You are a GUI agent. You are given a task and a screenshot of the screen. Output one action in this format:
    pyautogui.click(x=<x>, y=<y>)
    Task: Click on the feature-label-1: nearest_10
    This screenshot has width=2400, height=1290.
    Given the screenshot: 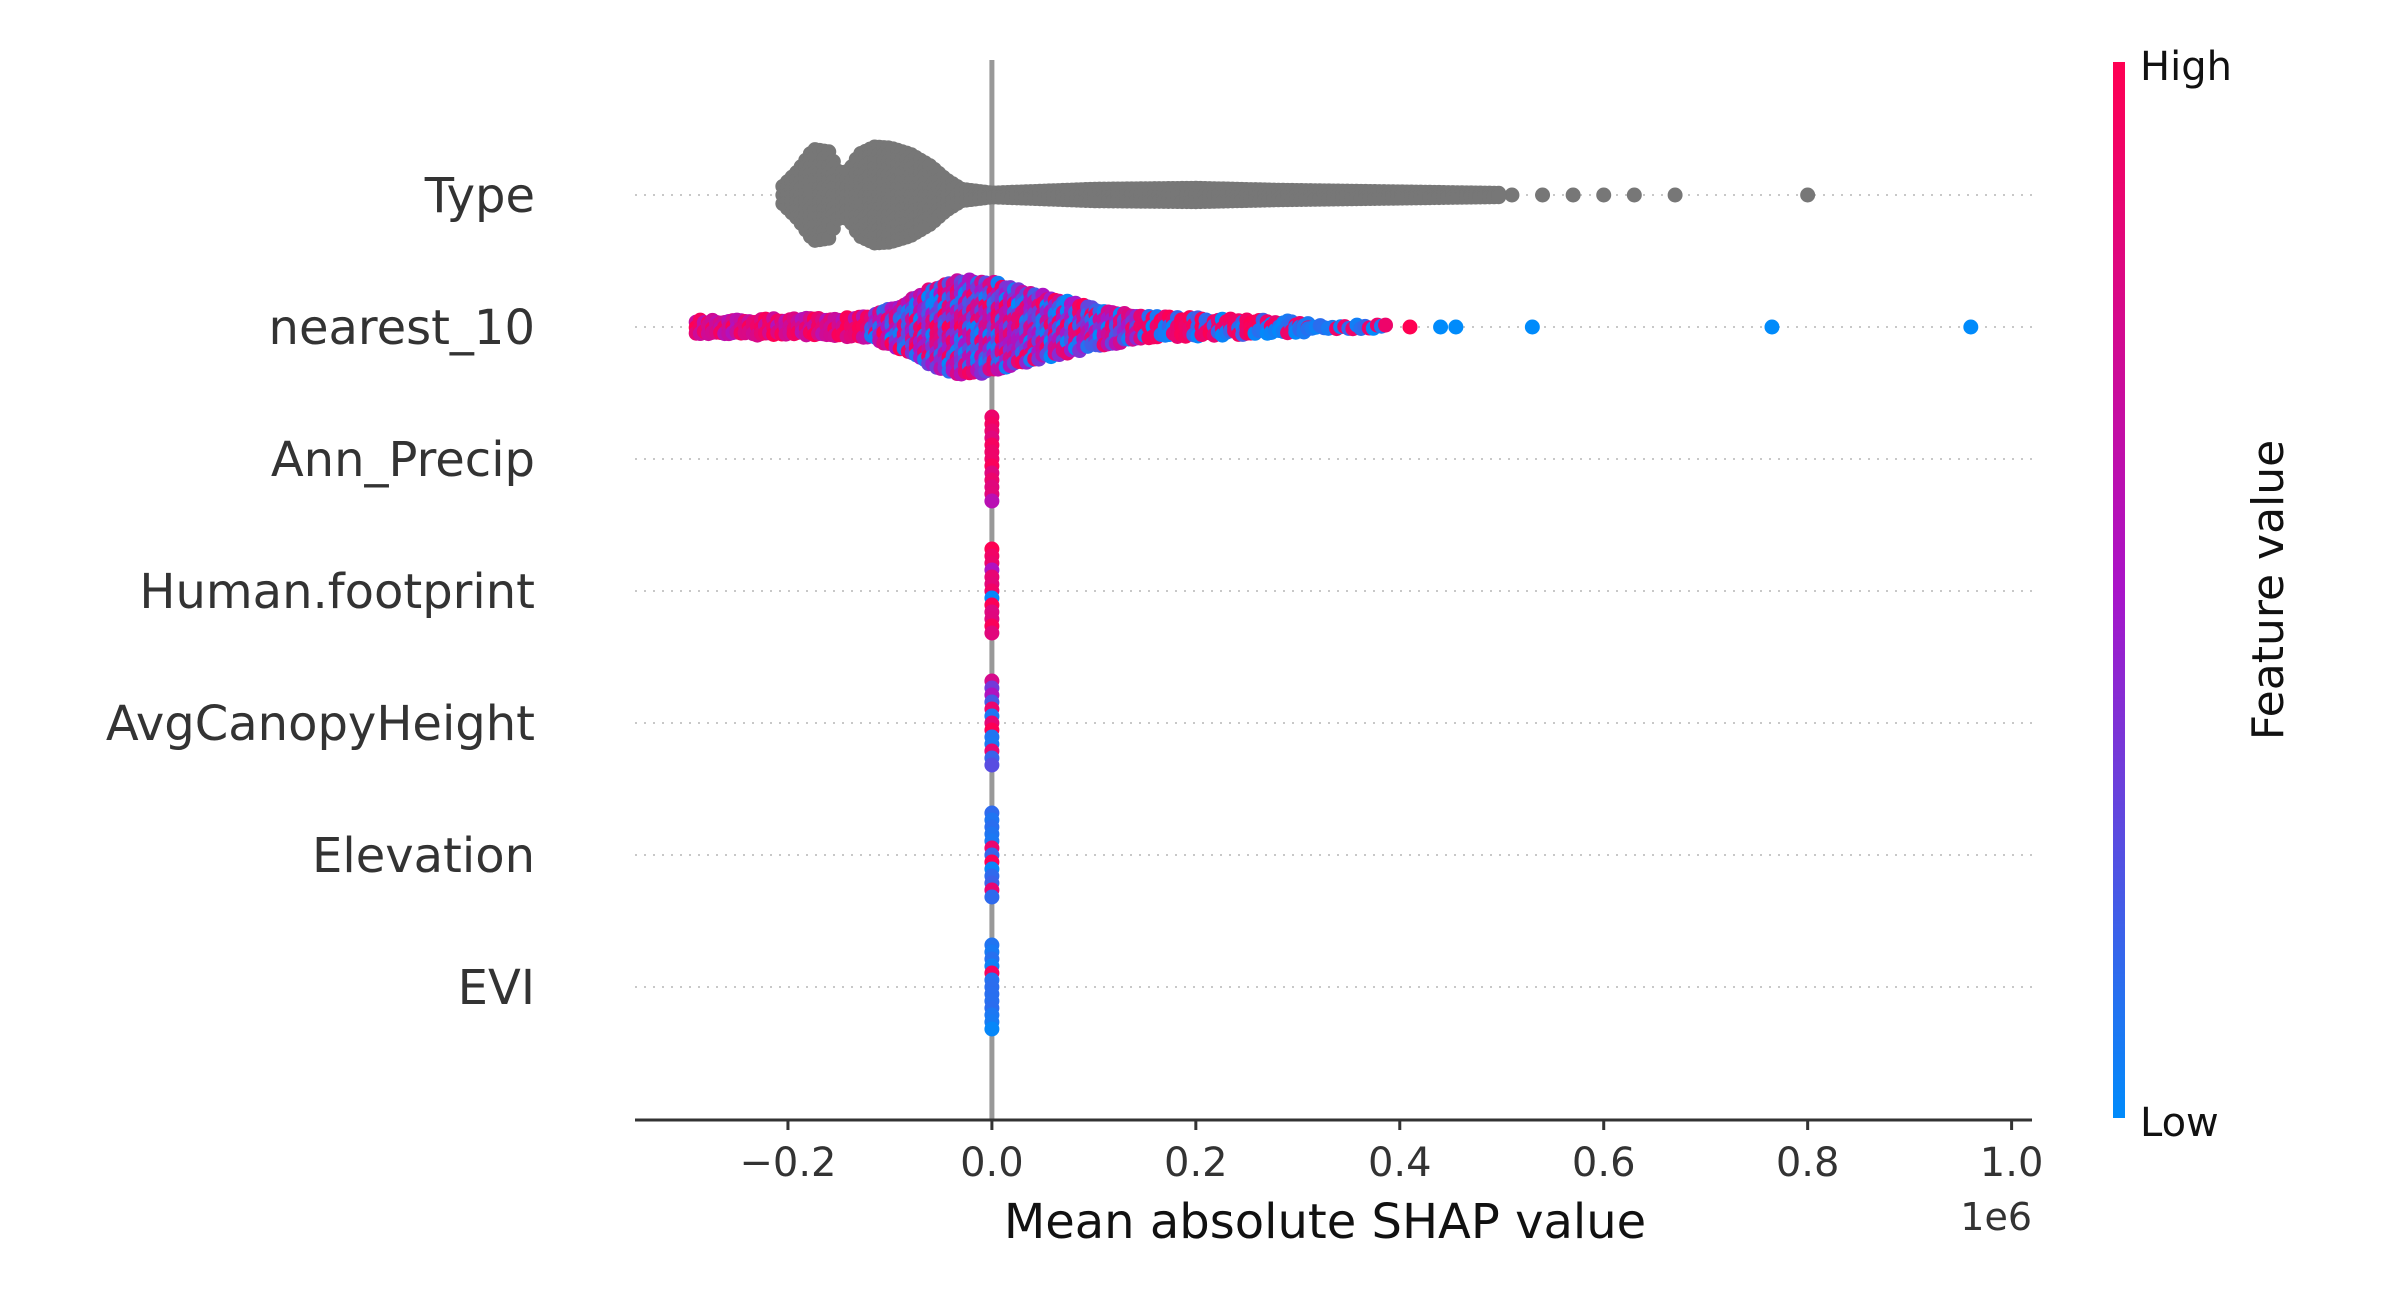 What is the action you would take?
    pyautogui.click(x=402, y=328)
    